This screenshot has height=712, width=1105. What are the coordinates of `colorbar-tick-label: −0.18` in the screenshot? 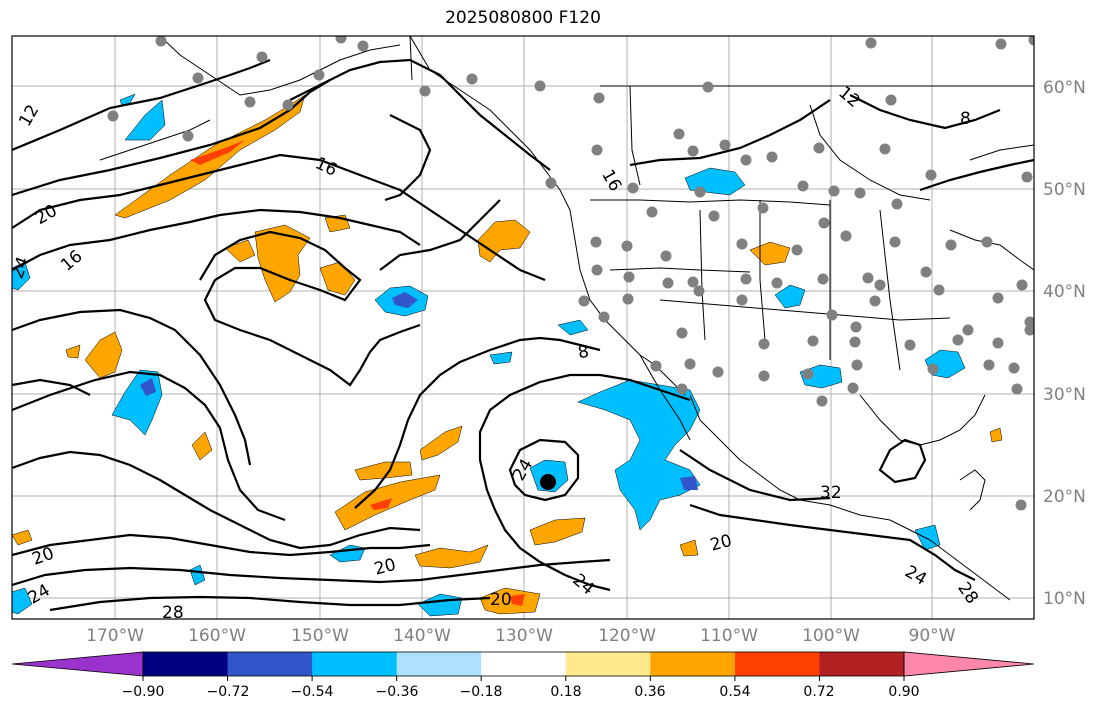 It's located at (481, 692).